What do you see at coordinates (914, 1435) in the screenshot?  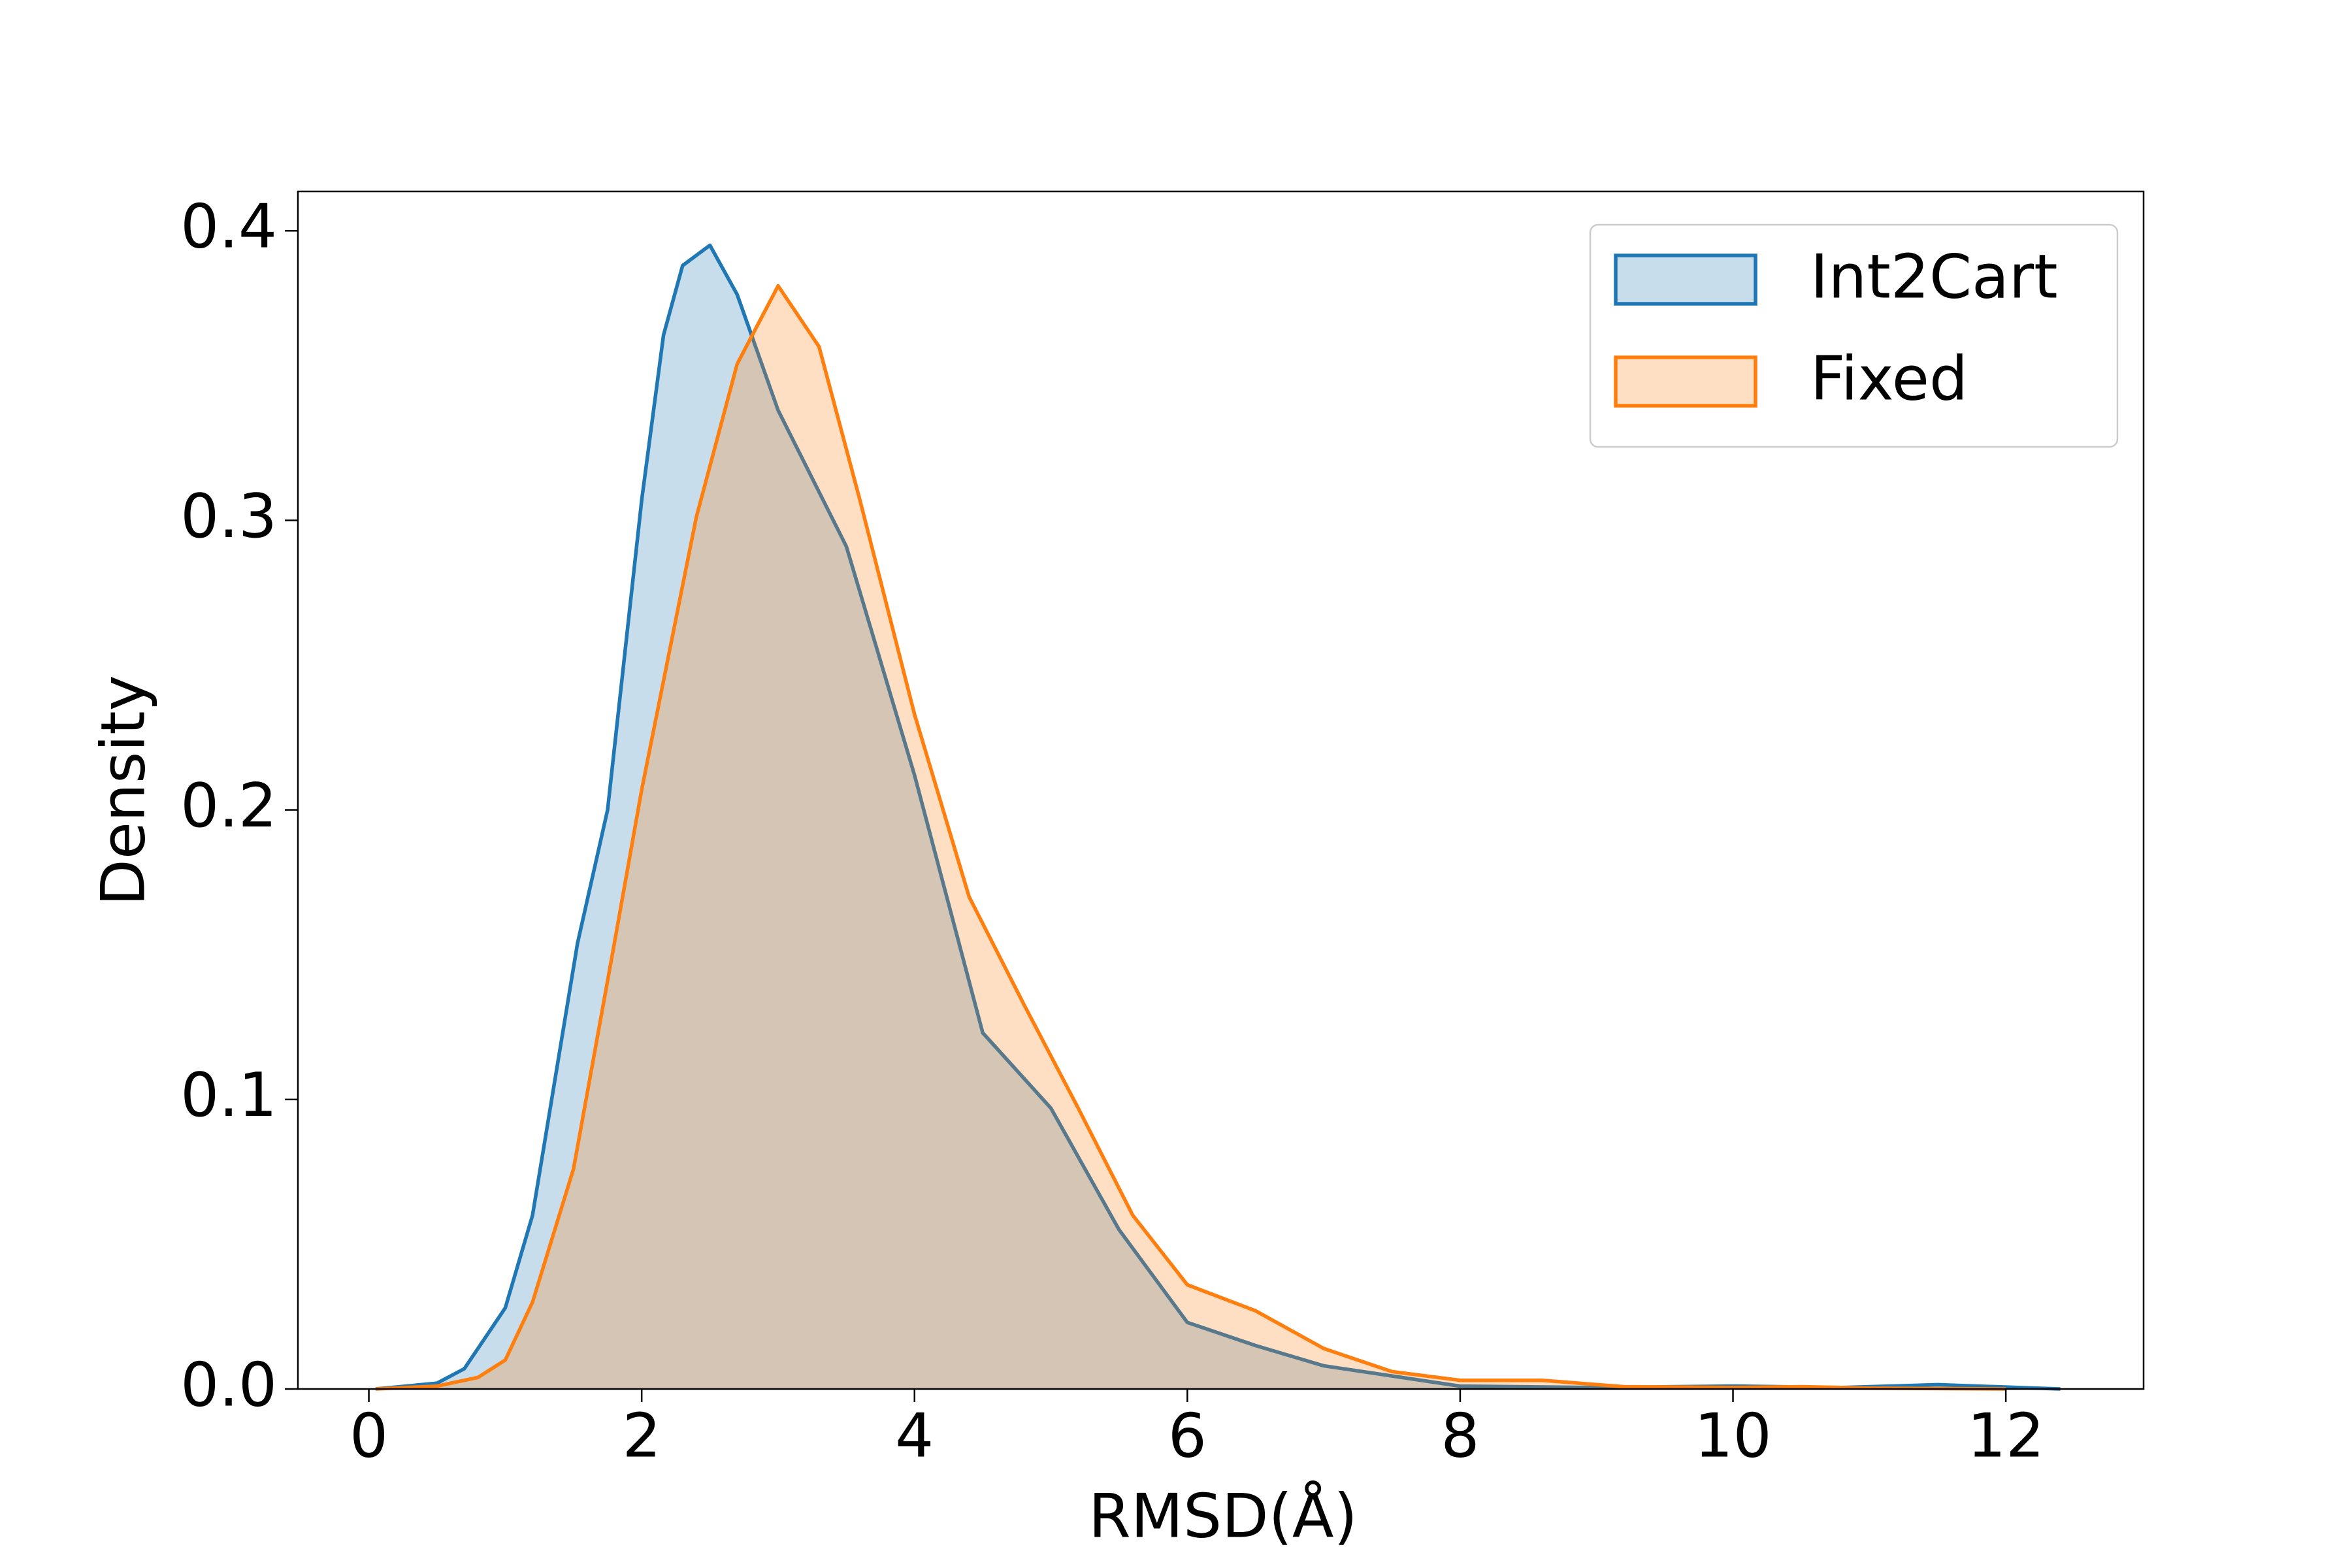 I see `x-tick-label: 4` at bounding box center [914, 1435].